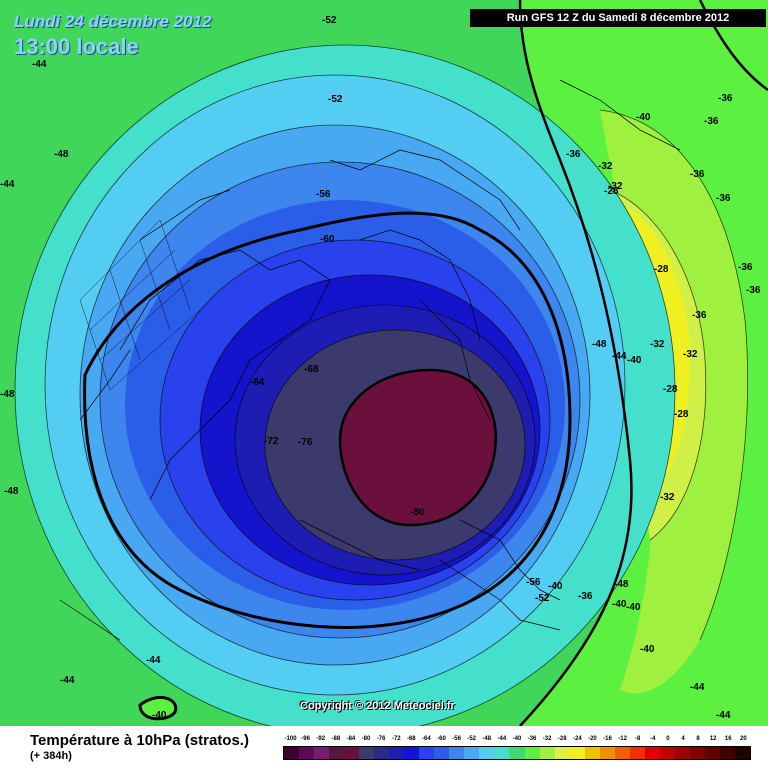  What do you see at coordinates (305, 442) in the screenshot?
I see `isotherm-label: -76` at bounding box center [305, 442].